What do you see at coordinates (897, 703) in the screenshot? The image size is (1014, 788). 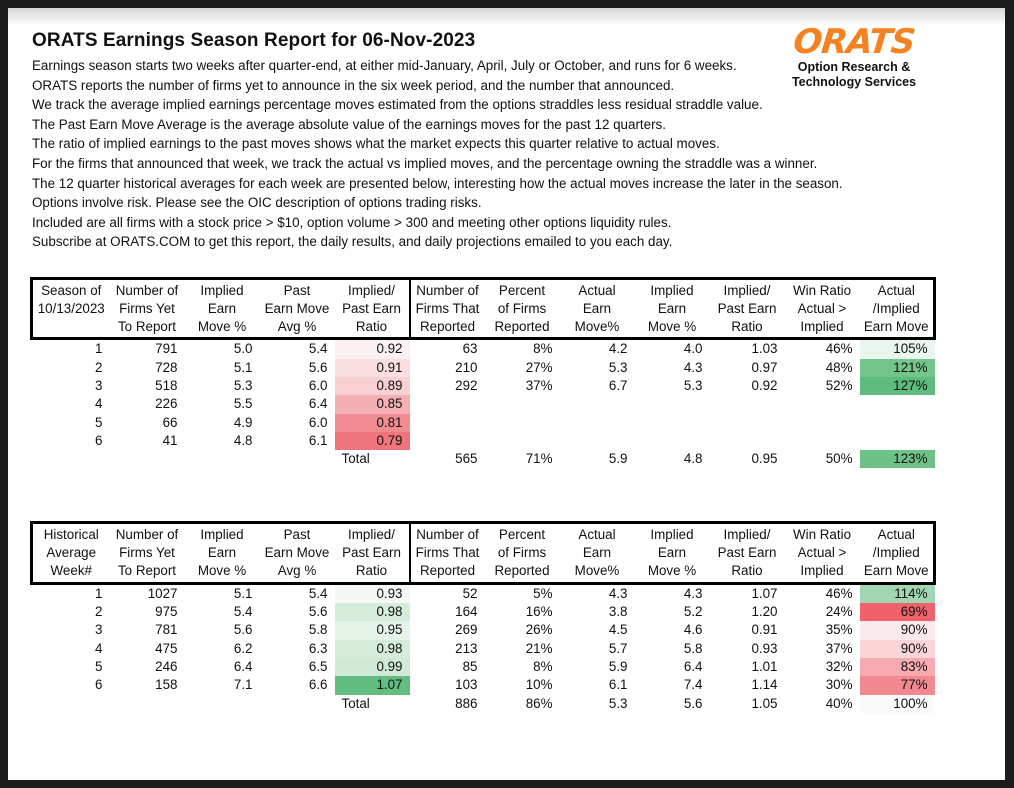 I see `table-cell: 100%` at bounding box center [897, 703].